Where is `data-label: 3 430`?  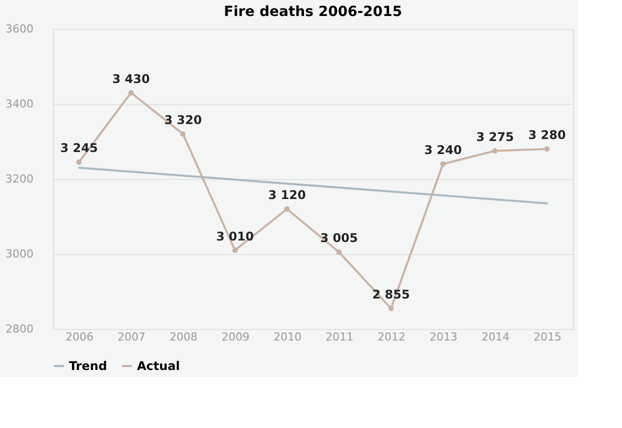 data-label: 3 430 is located at coordinates (131, 79).